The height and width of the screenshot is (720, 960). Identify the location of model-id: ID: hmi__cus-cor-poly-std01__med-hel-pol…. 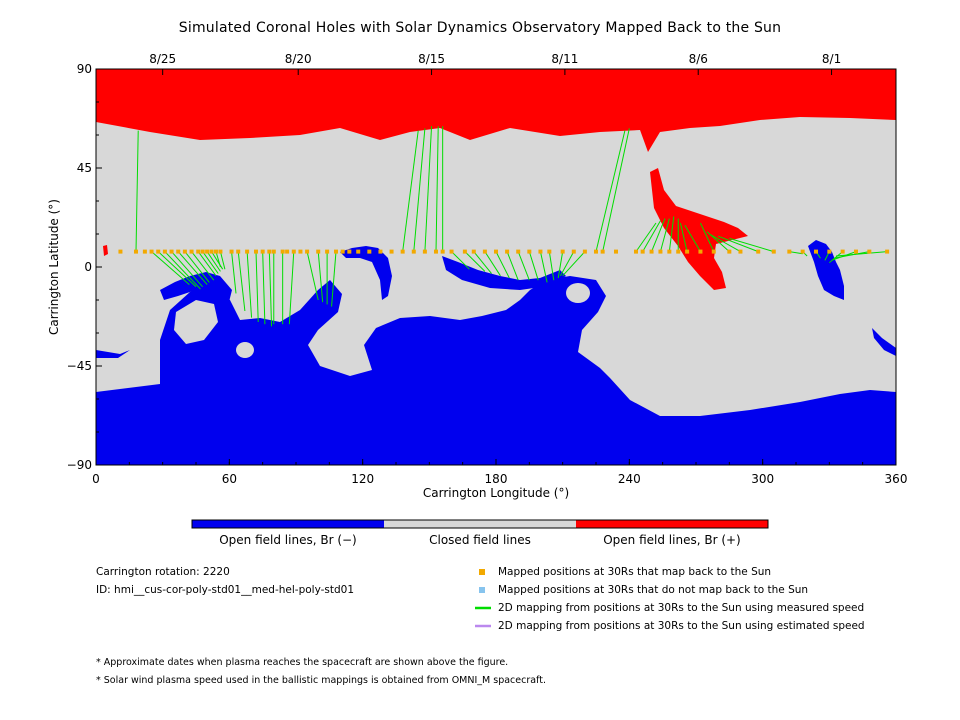
(225, 590).